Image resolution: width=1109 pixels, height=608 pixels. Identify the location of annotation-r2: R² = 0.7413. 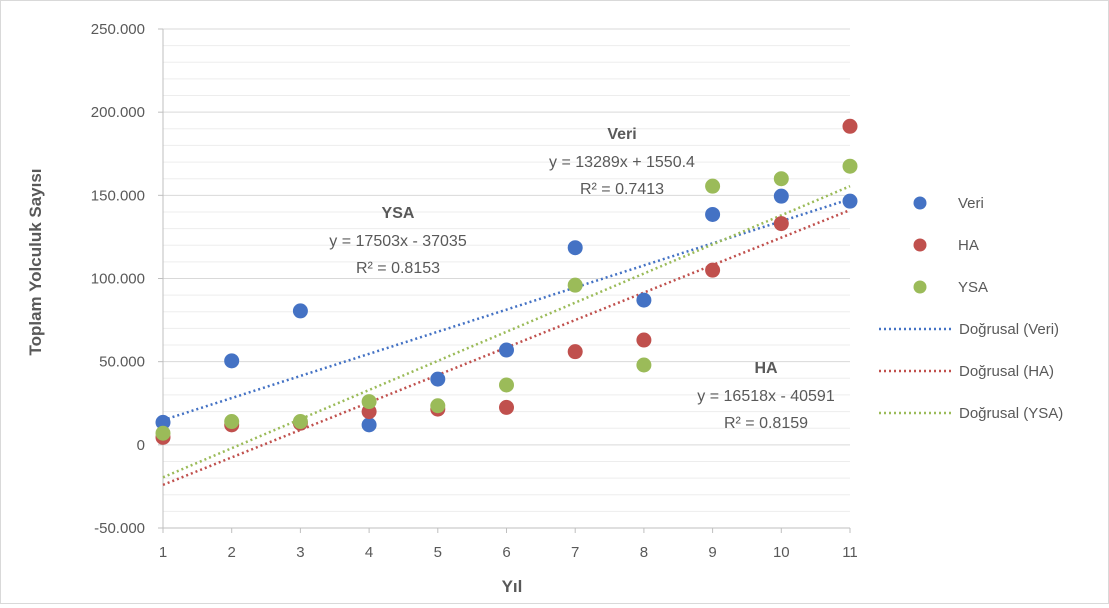
(622, 189).